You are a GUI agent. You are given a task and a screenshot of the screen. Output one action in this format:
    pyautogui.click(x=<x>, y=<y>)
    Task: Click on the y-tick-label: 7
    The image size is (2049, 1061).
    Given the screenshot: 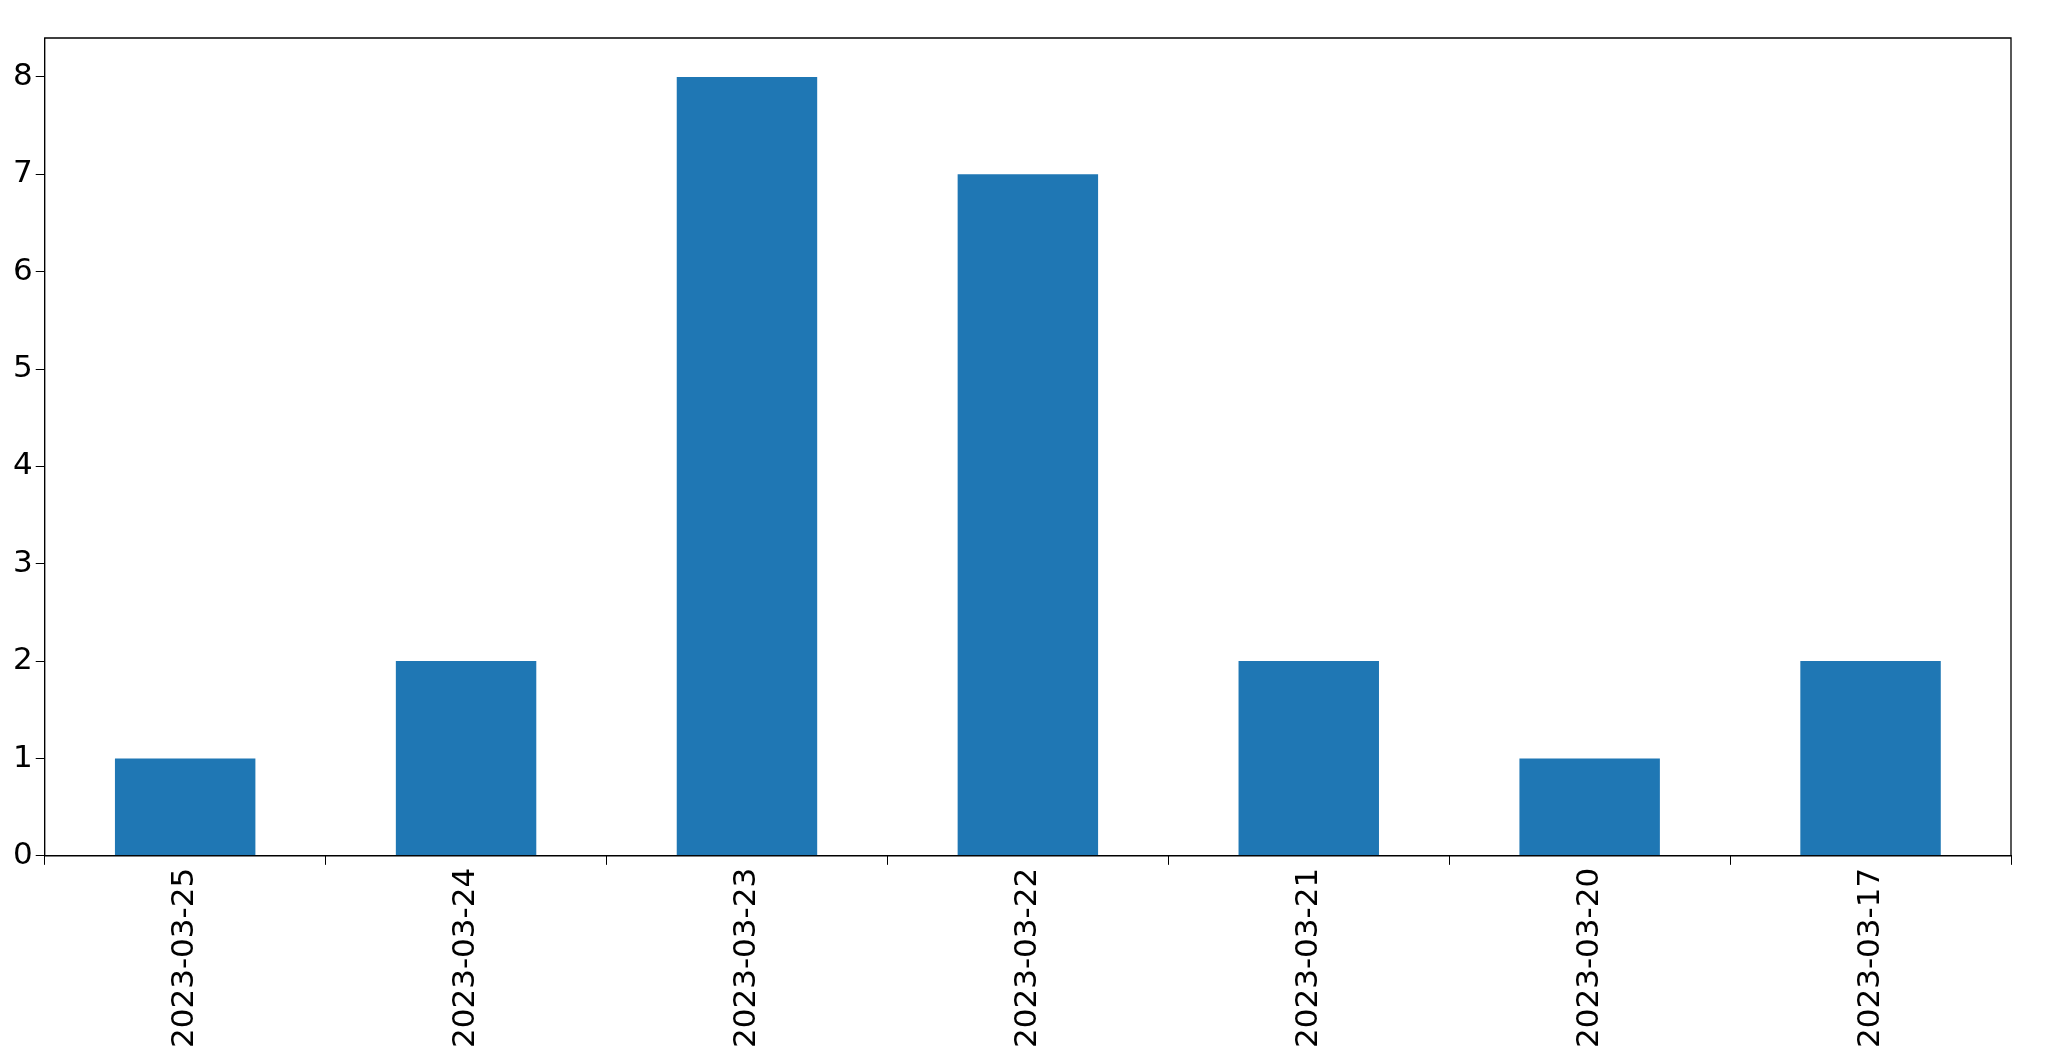 What is the action you would take?
    pyautogui.click(x=22, y=171)
    